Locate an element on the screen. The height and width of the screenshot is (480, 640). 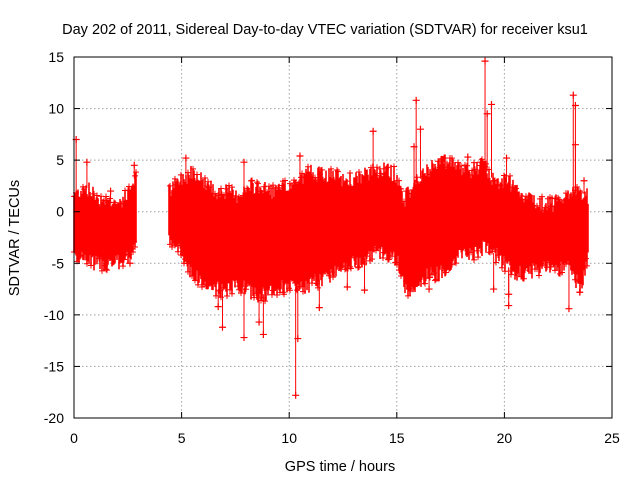
y-tick-label: 15 is located at coordinates (56, 57).